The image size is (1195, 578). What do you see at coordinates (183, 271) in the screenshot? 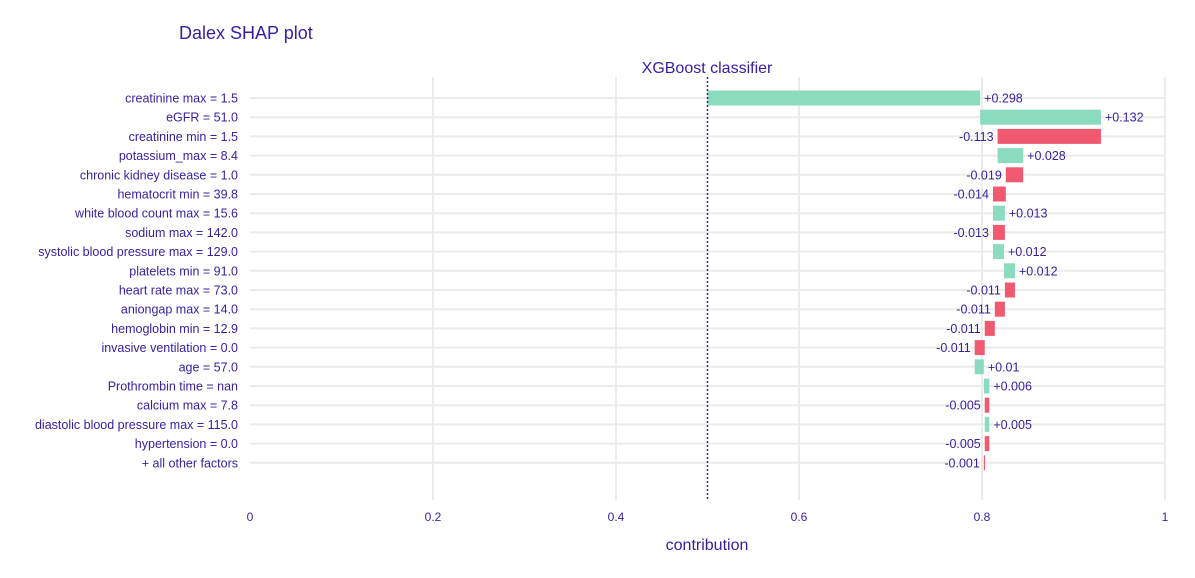
I see `category-label: platelets min = 91.0` at bounding box center [183, 271].